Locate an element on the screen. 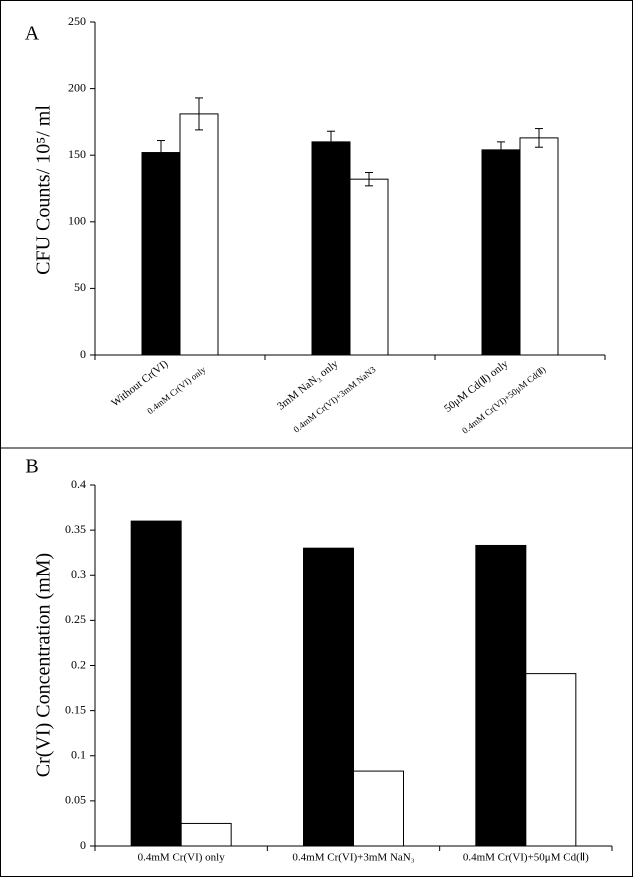  y-tick-label: 0.2 is located at coordinates (78, 664).